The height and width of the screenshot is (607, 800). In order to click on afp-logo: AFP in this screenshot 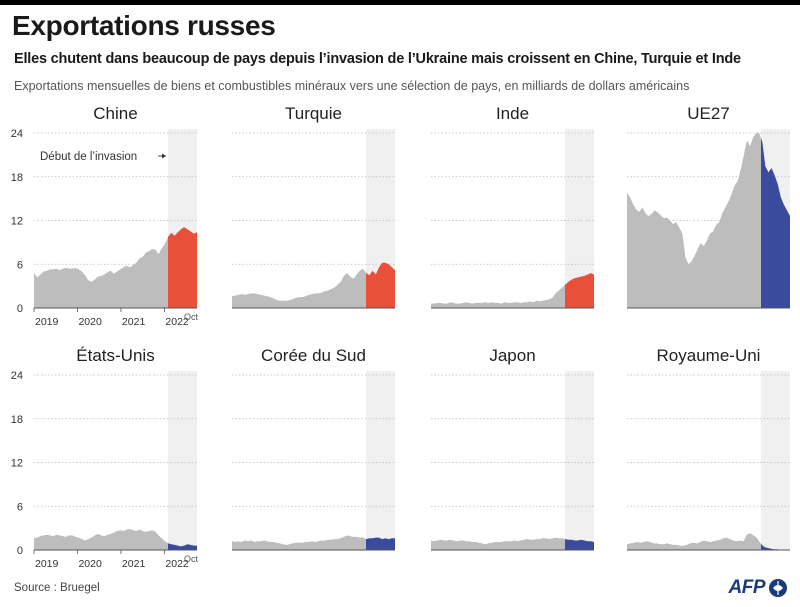, I will do `click(759, 588)`.